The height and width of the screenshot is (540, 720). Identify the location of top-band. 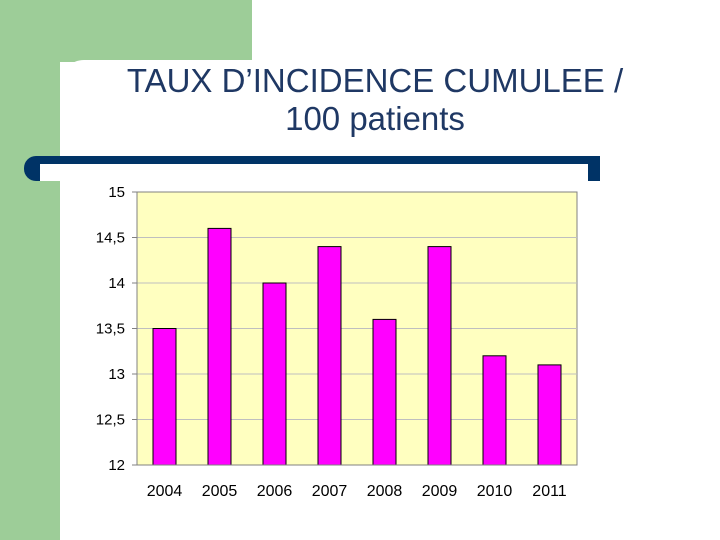
(156, 31).